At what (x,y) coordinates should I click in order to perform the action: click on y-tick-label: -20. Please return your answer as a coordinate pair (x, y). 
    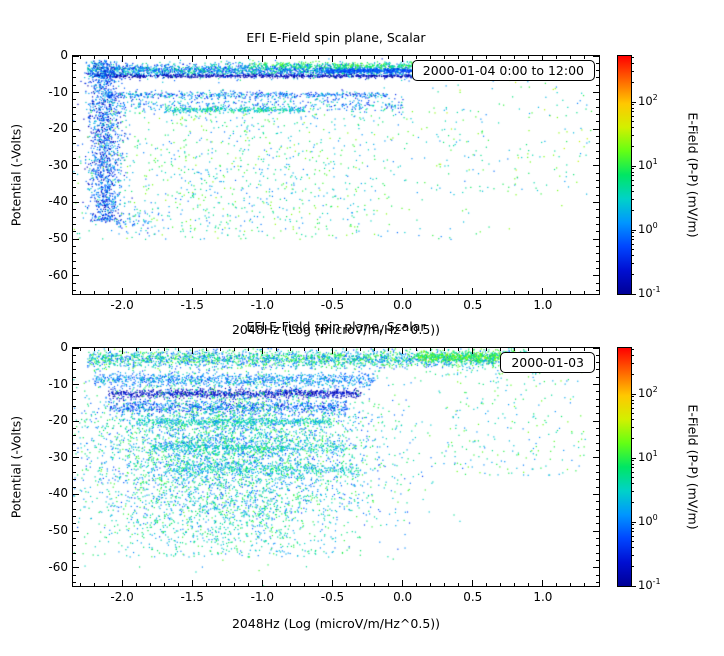
    Looking at the image, I should click on (58, 420).